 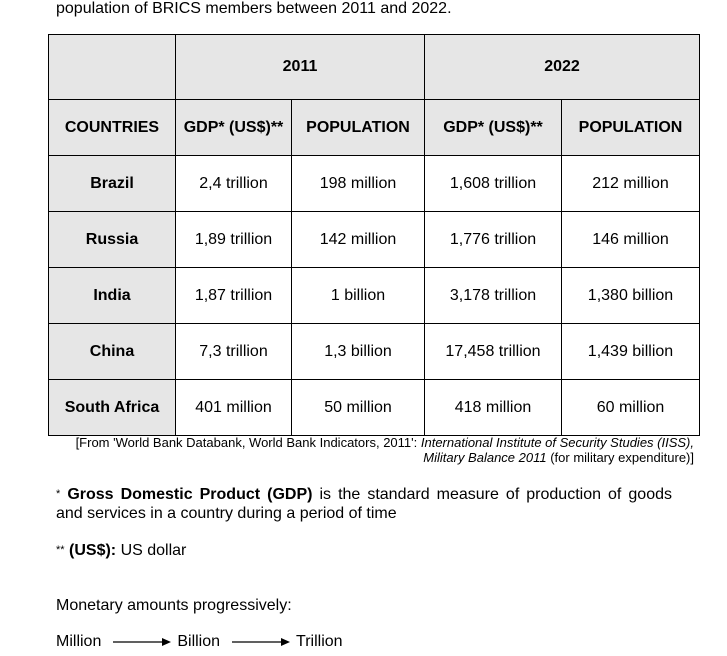 I want to click on monetary-label: Monetary amounts progressively:, so click(x=174, y=605).